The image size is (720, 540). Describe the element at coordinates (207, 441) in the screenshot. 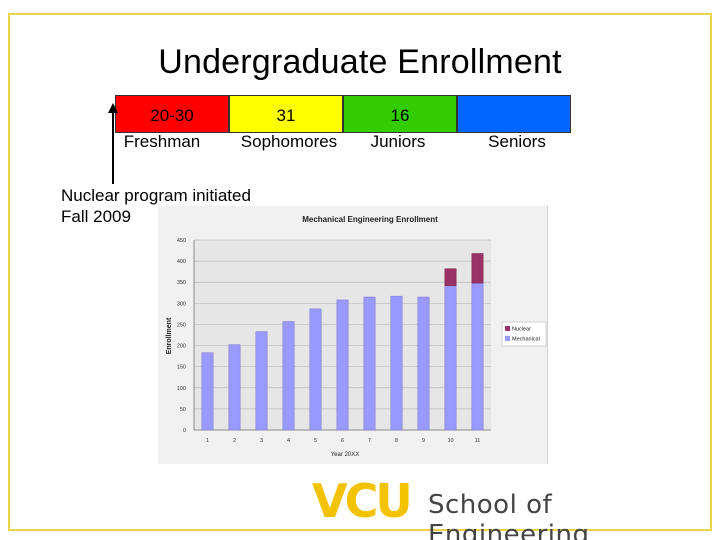

I see `x-tick-label: 1` at that location.